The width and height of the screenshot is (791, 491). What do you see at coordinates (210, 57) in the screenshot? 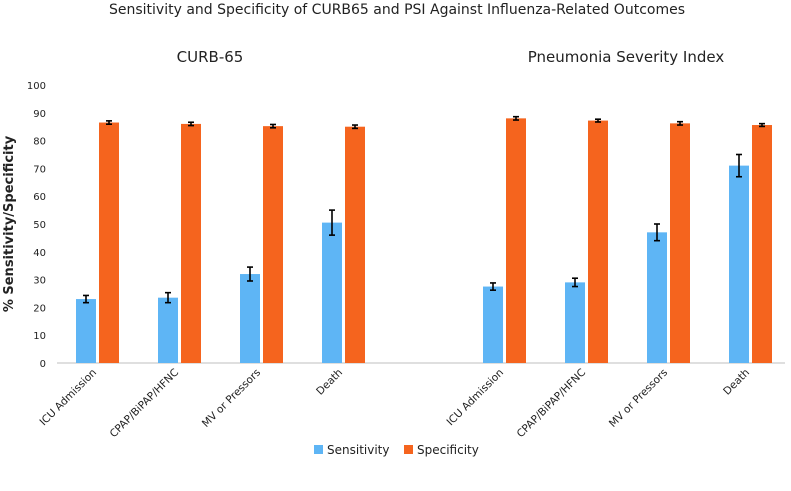
I see `group-title-curb65: CURB-65` at bounding box center [210, 57].